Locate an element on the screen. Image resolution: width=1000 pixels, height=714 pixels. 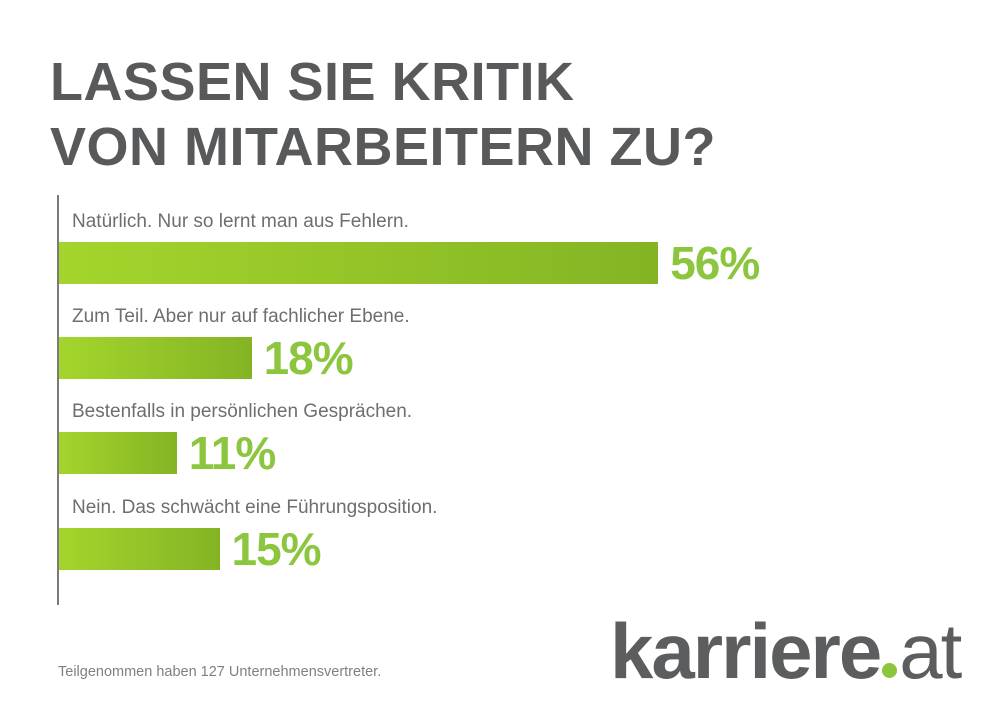
value-label: 18% is located at coordinates (308, 358).